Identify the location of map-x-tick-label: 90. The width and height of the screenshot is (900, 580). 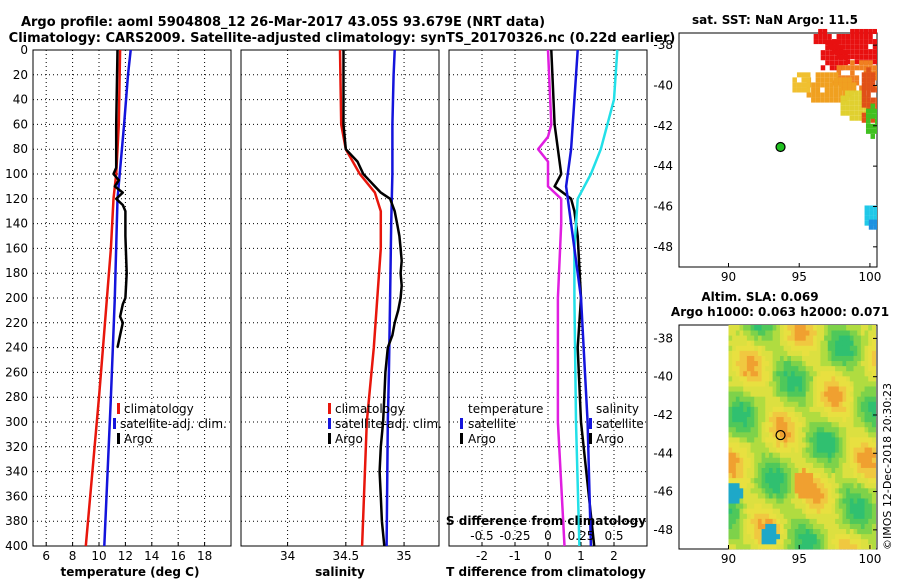
(728, 559).